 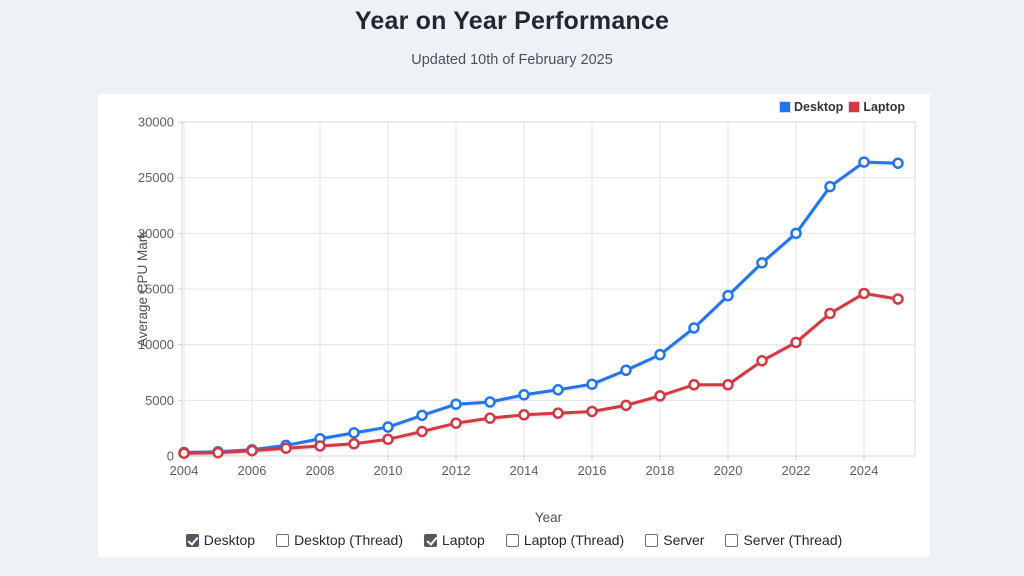 I want to click on checkbox-label-server: Server, so click(x=684, y=540).